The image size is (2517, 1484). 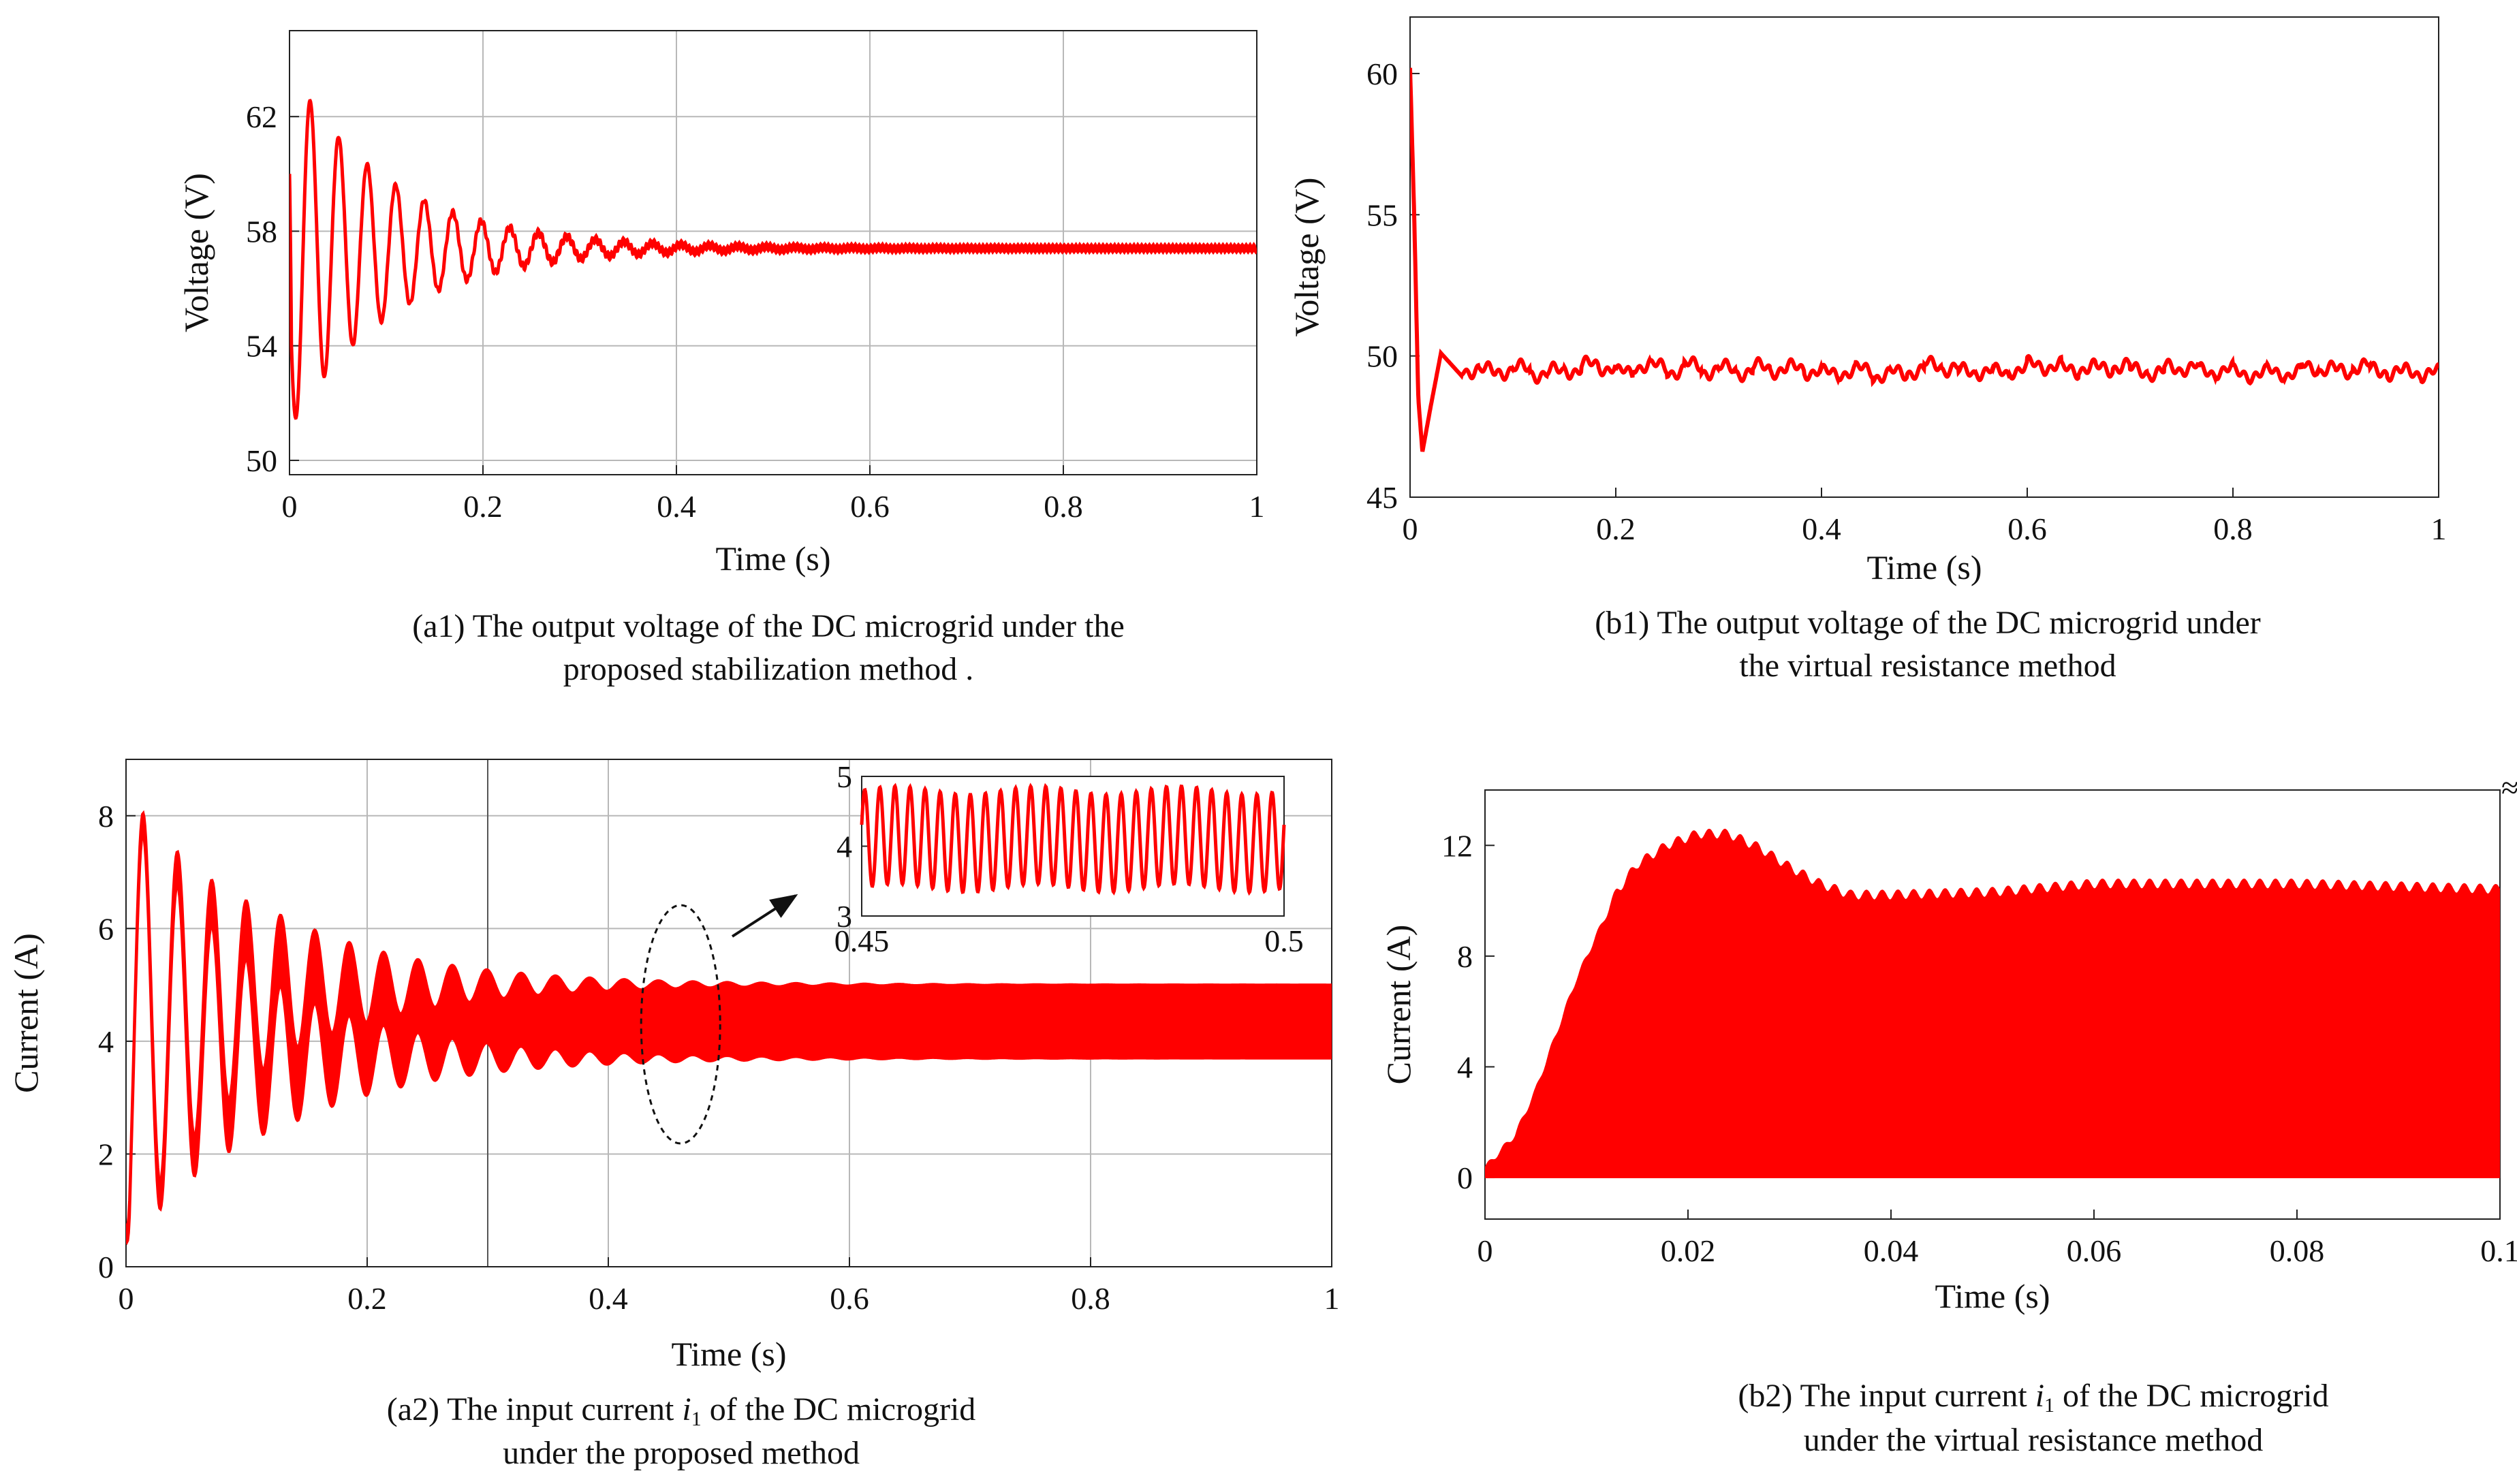 I want to click on a2-inset-xtick-label-0: 0.45, so click(x=862, y=940).